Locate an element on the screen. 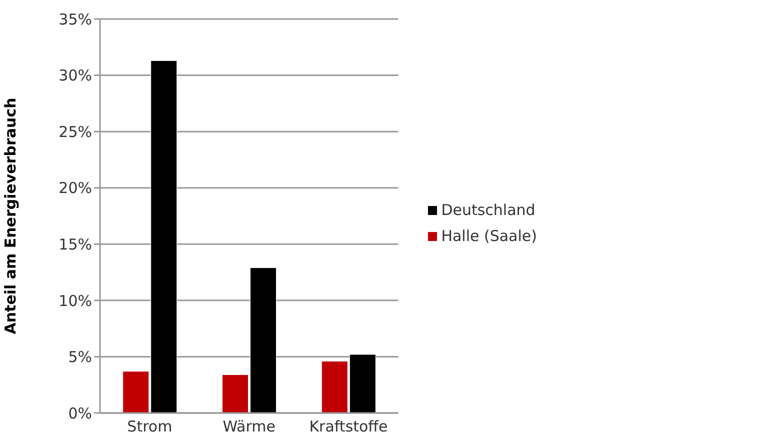 The image size is (759, 446). y-axis-title: Anteil am Energieverbrauch is located at coordinates (10, 216).